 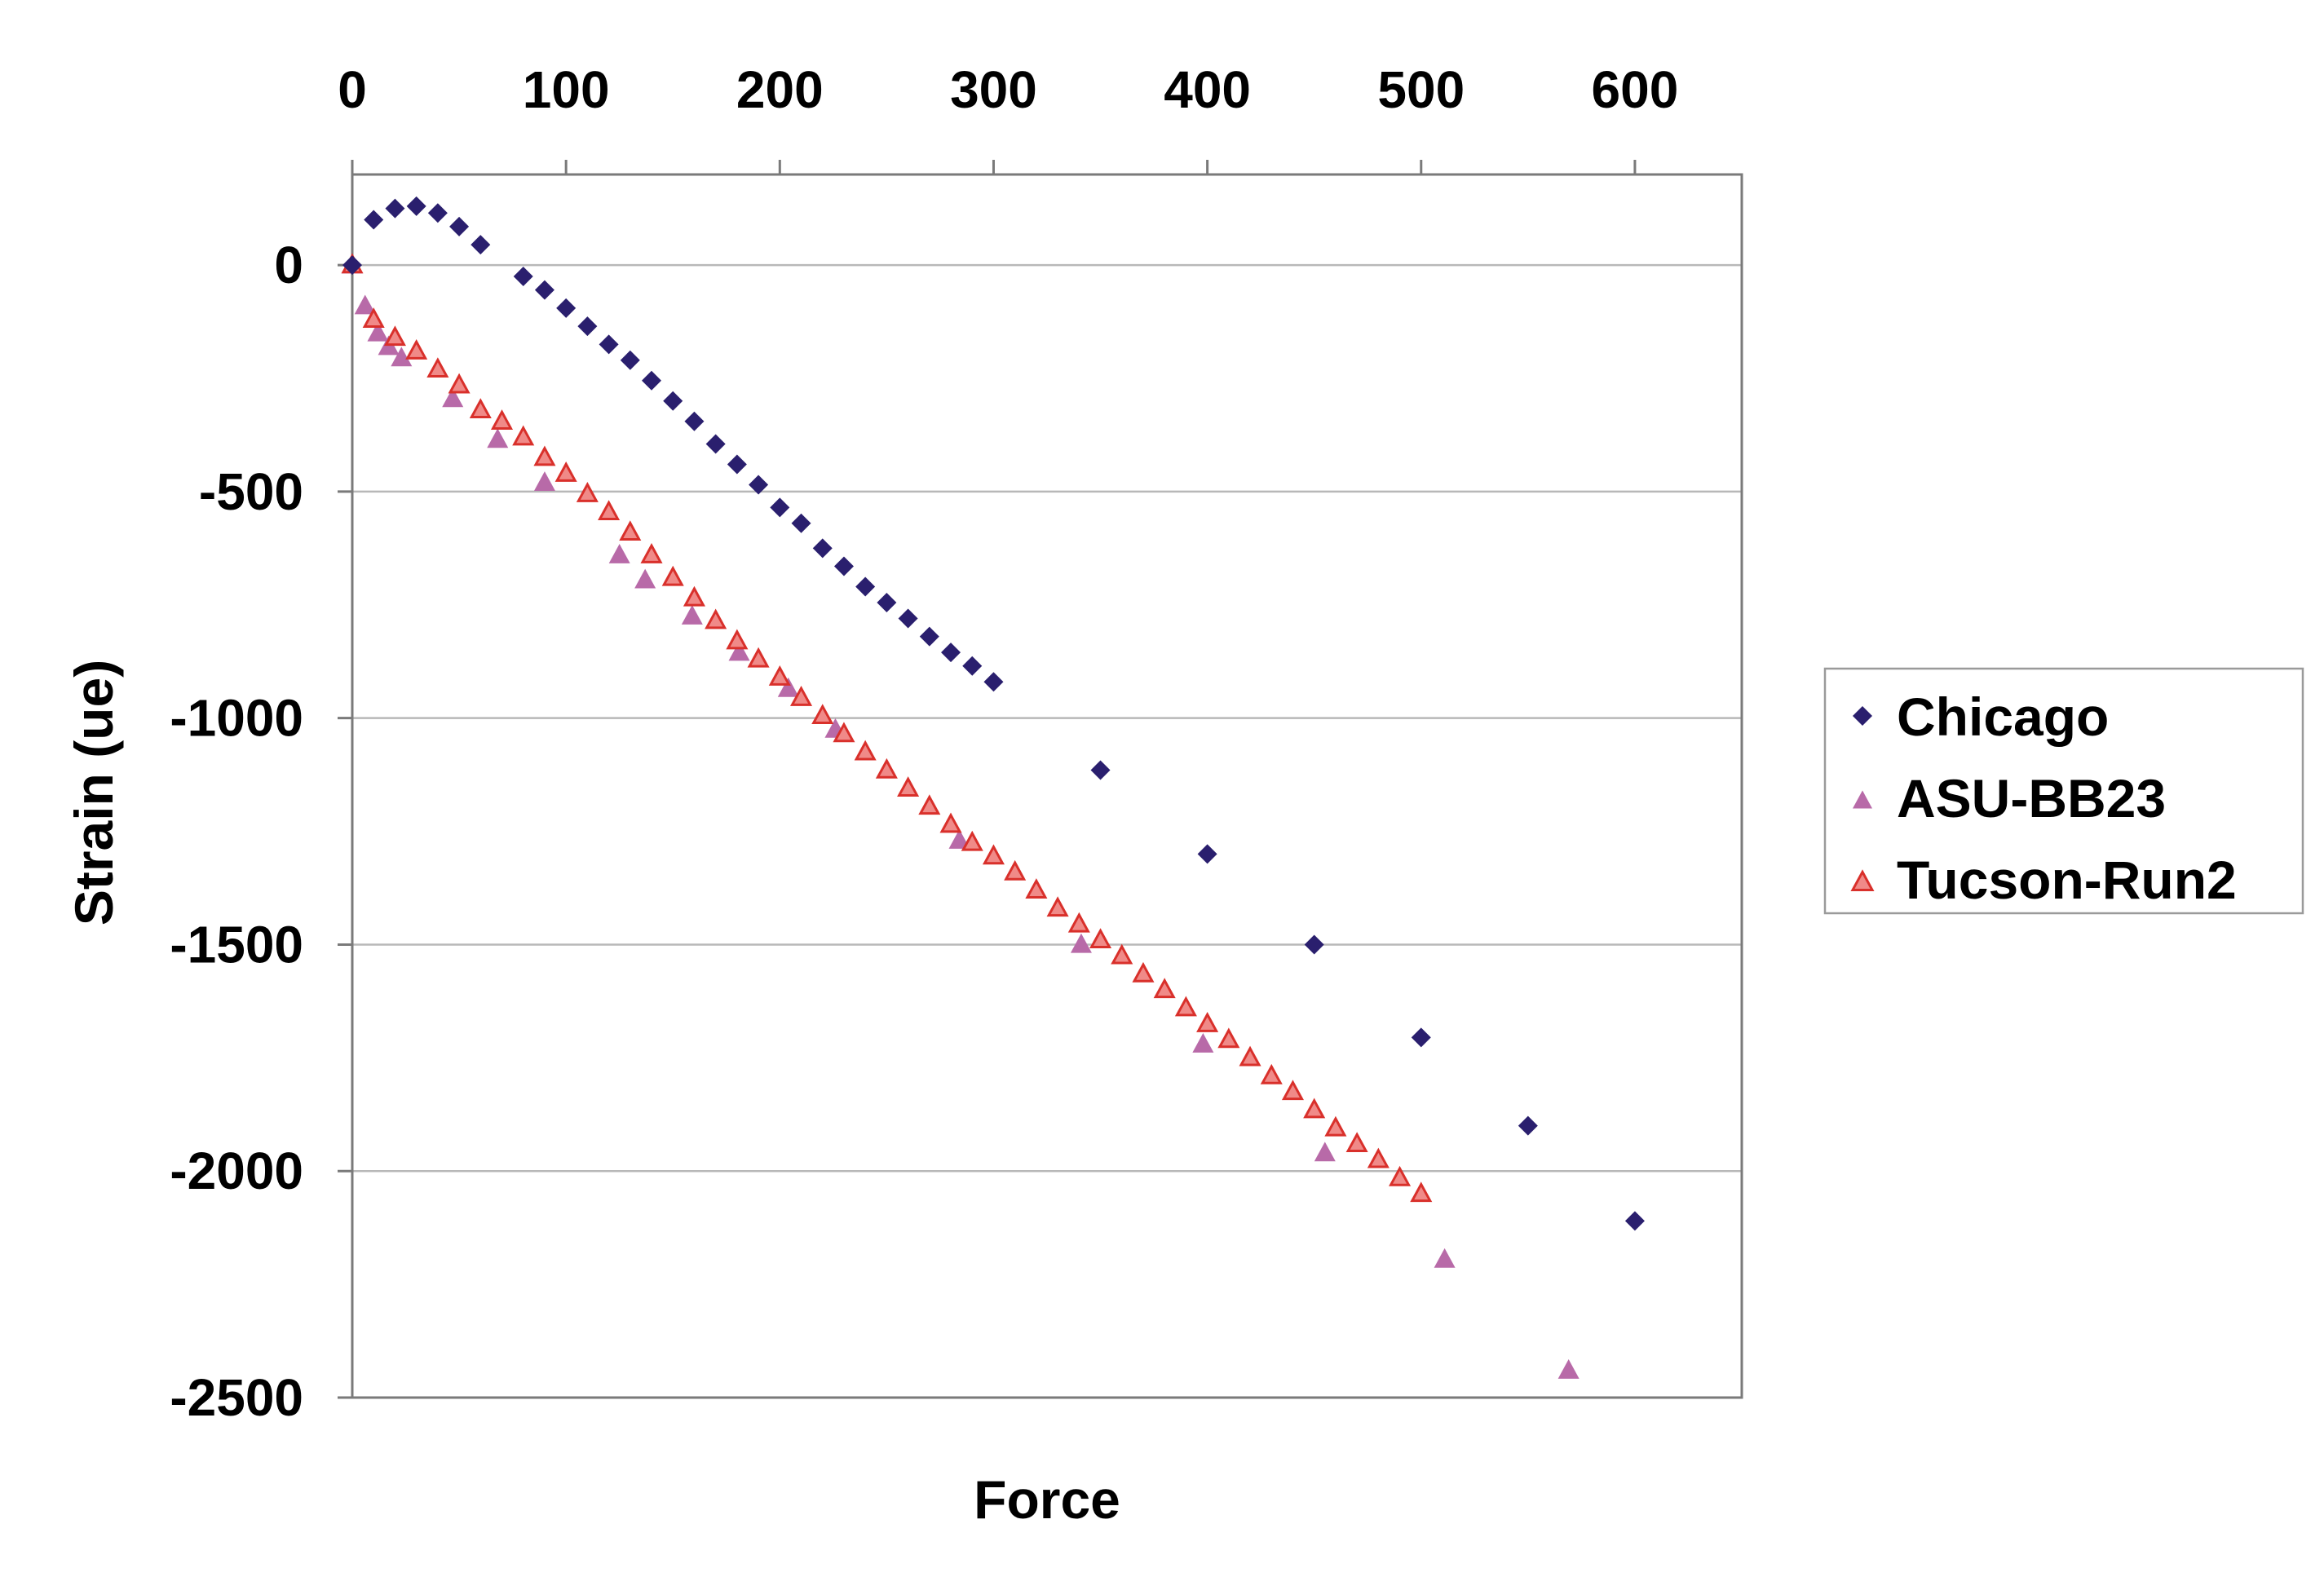 What do you see at coordinates (288, 265) in the screenshot?
I see `y-tick-label: 0` at bounding box center [288, 265].